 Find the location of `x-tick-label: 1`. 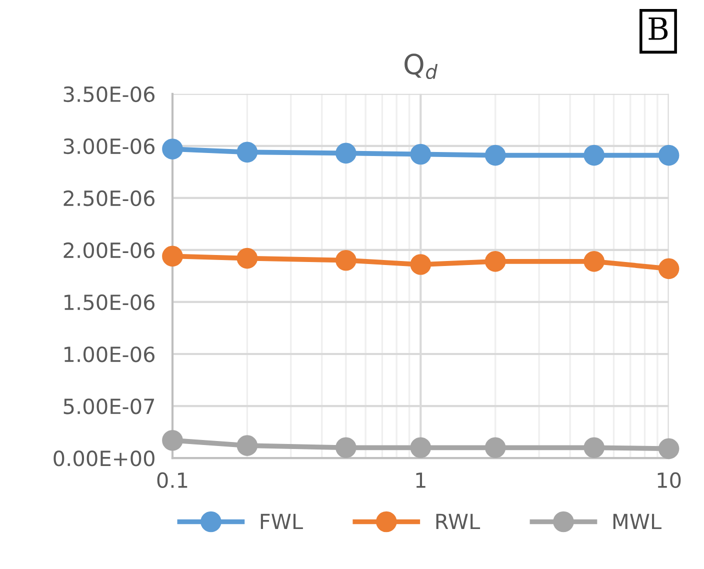

x-tick-label: 1 is located at coordinates (421, 480).